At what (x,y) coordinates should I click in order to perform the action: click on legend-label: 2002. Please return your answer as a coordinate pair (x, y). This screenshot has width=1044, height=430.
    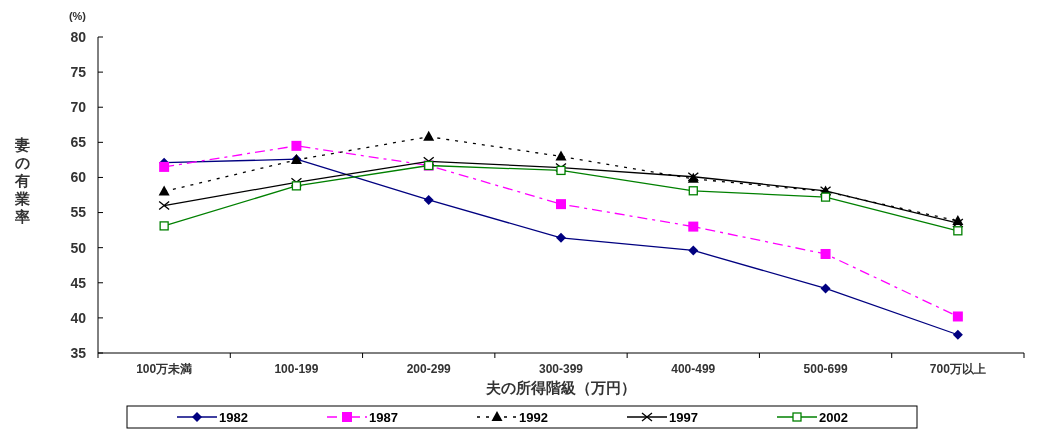
    Looking at the image, I should click on (833, 417).